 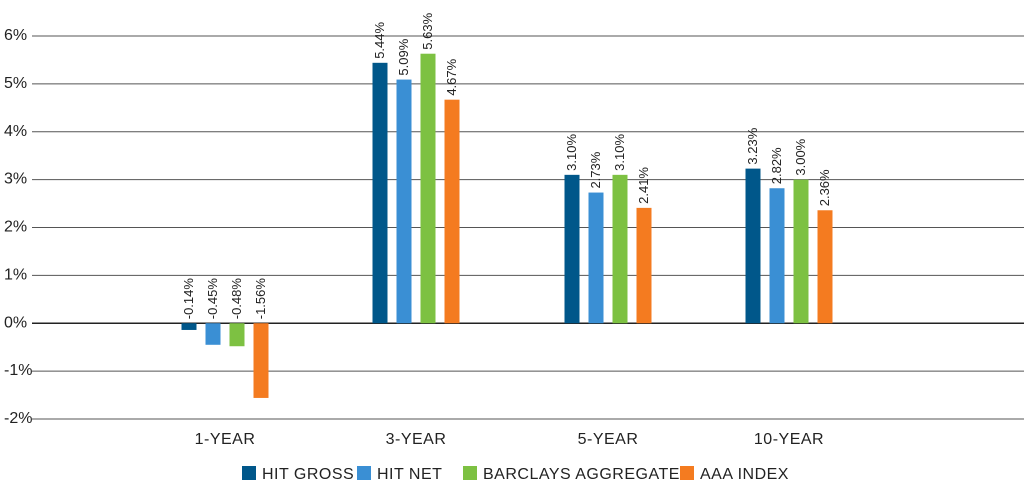 What do you see at coordinates (188, 299) in the screenshot?
I see `data-label: -0.14%` at bounding box center [188, 299].